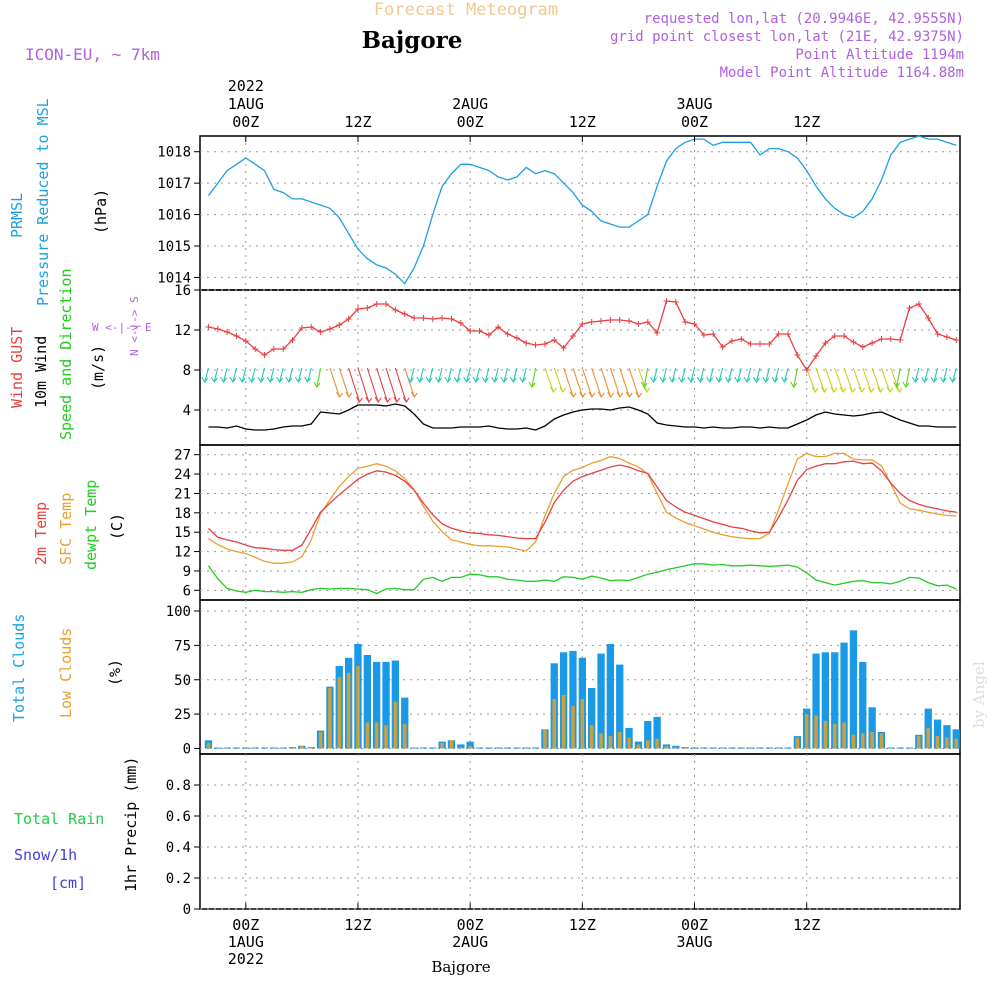  What do you see at coordinates (567, 522) in the screenshot?
I see `temperature-panel: 6 9 12 15 18 21 24 27` at bounding box center [567, 522].